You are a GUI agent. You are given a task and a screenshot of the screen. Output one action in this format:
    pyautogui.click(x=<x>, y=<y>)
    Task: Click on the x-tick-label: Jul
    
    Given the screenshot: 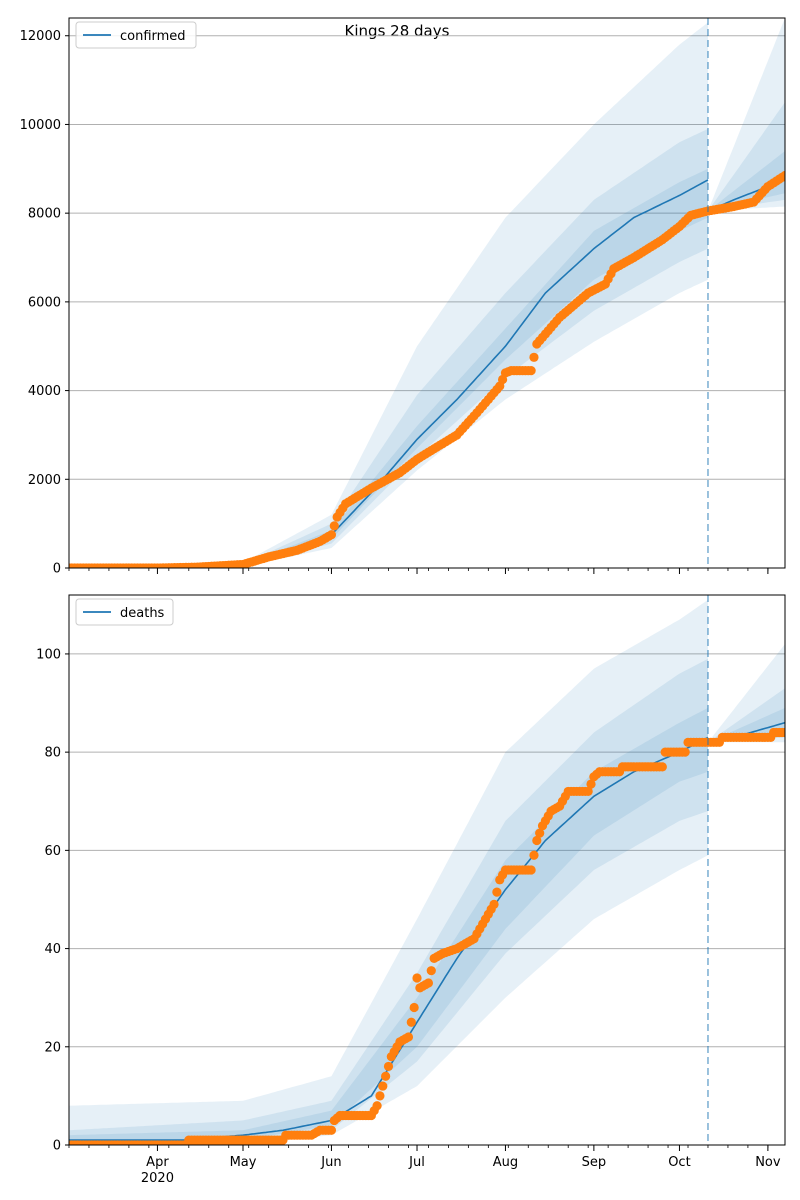 What is the action you would take?
    pyautogui.click(x=416, y=1162)
    